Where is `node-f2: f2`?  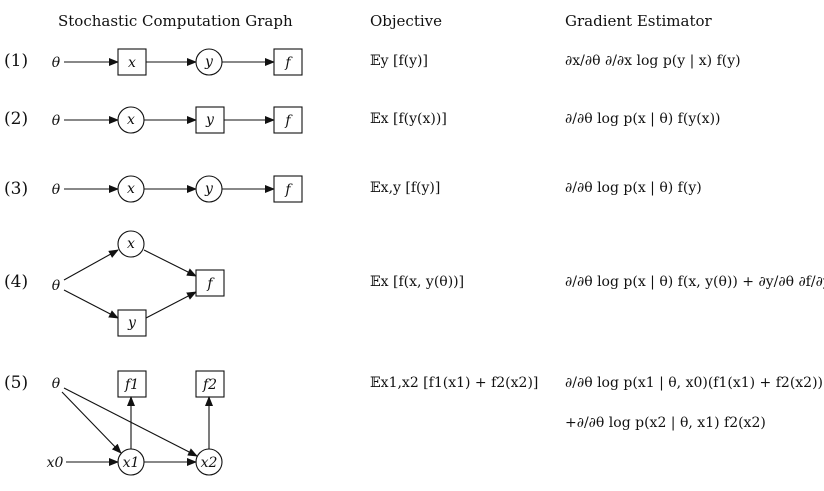 node-f2: f2 is located at coordinates (209, 385).